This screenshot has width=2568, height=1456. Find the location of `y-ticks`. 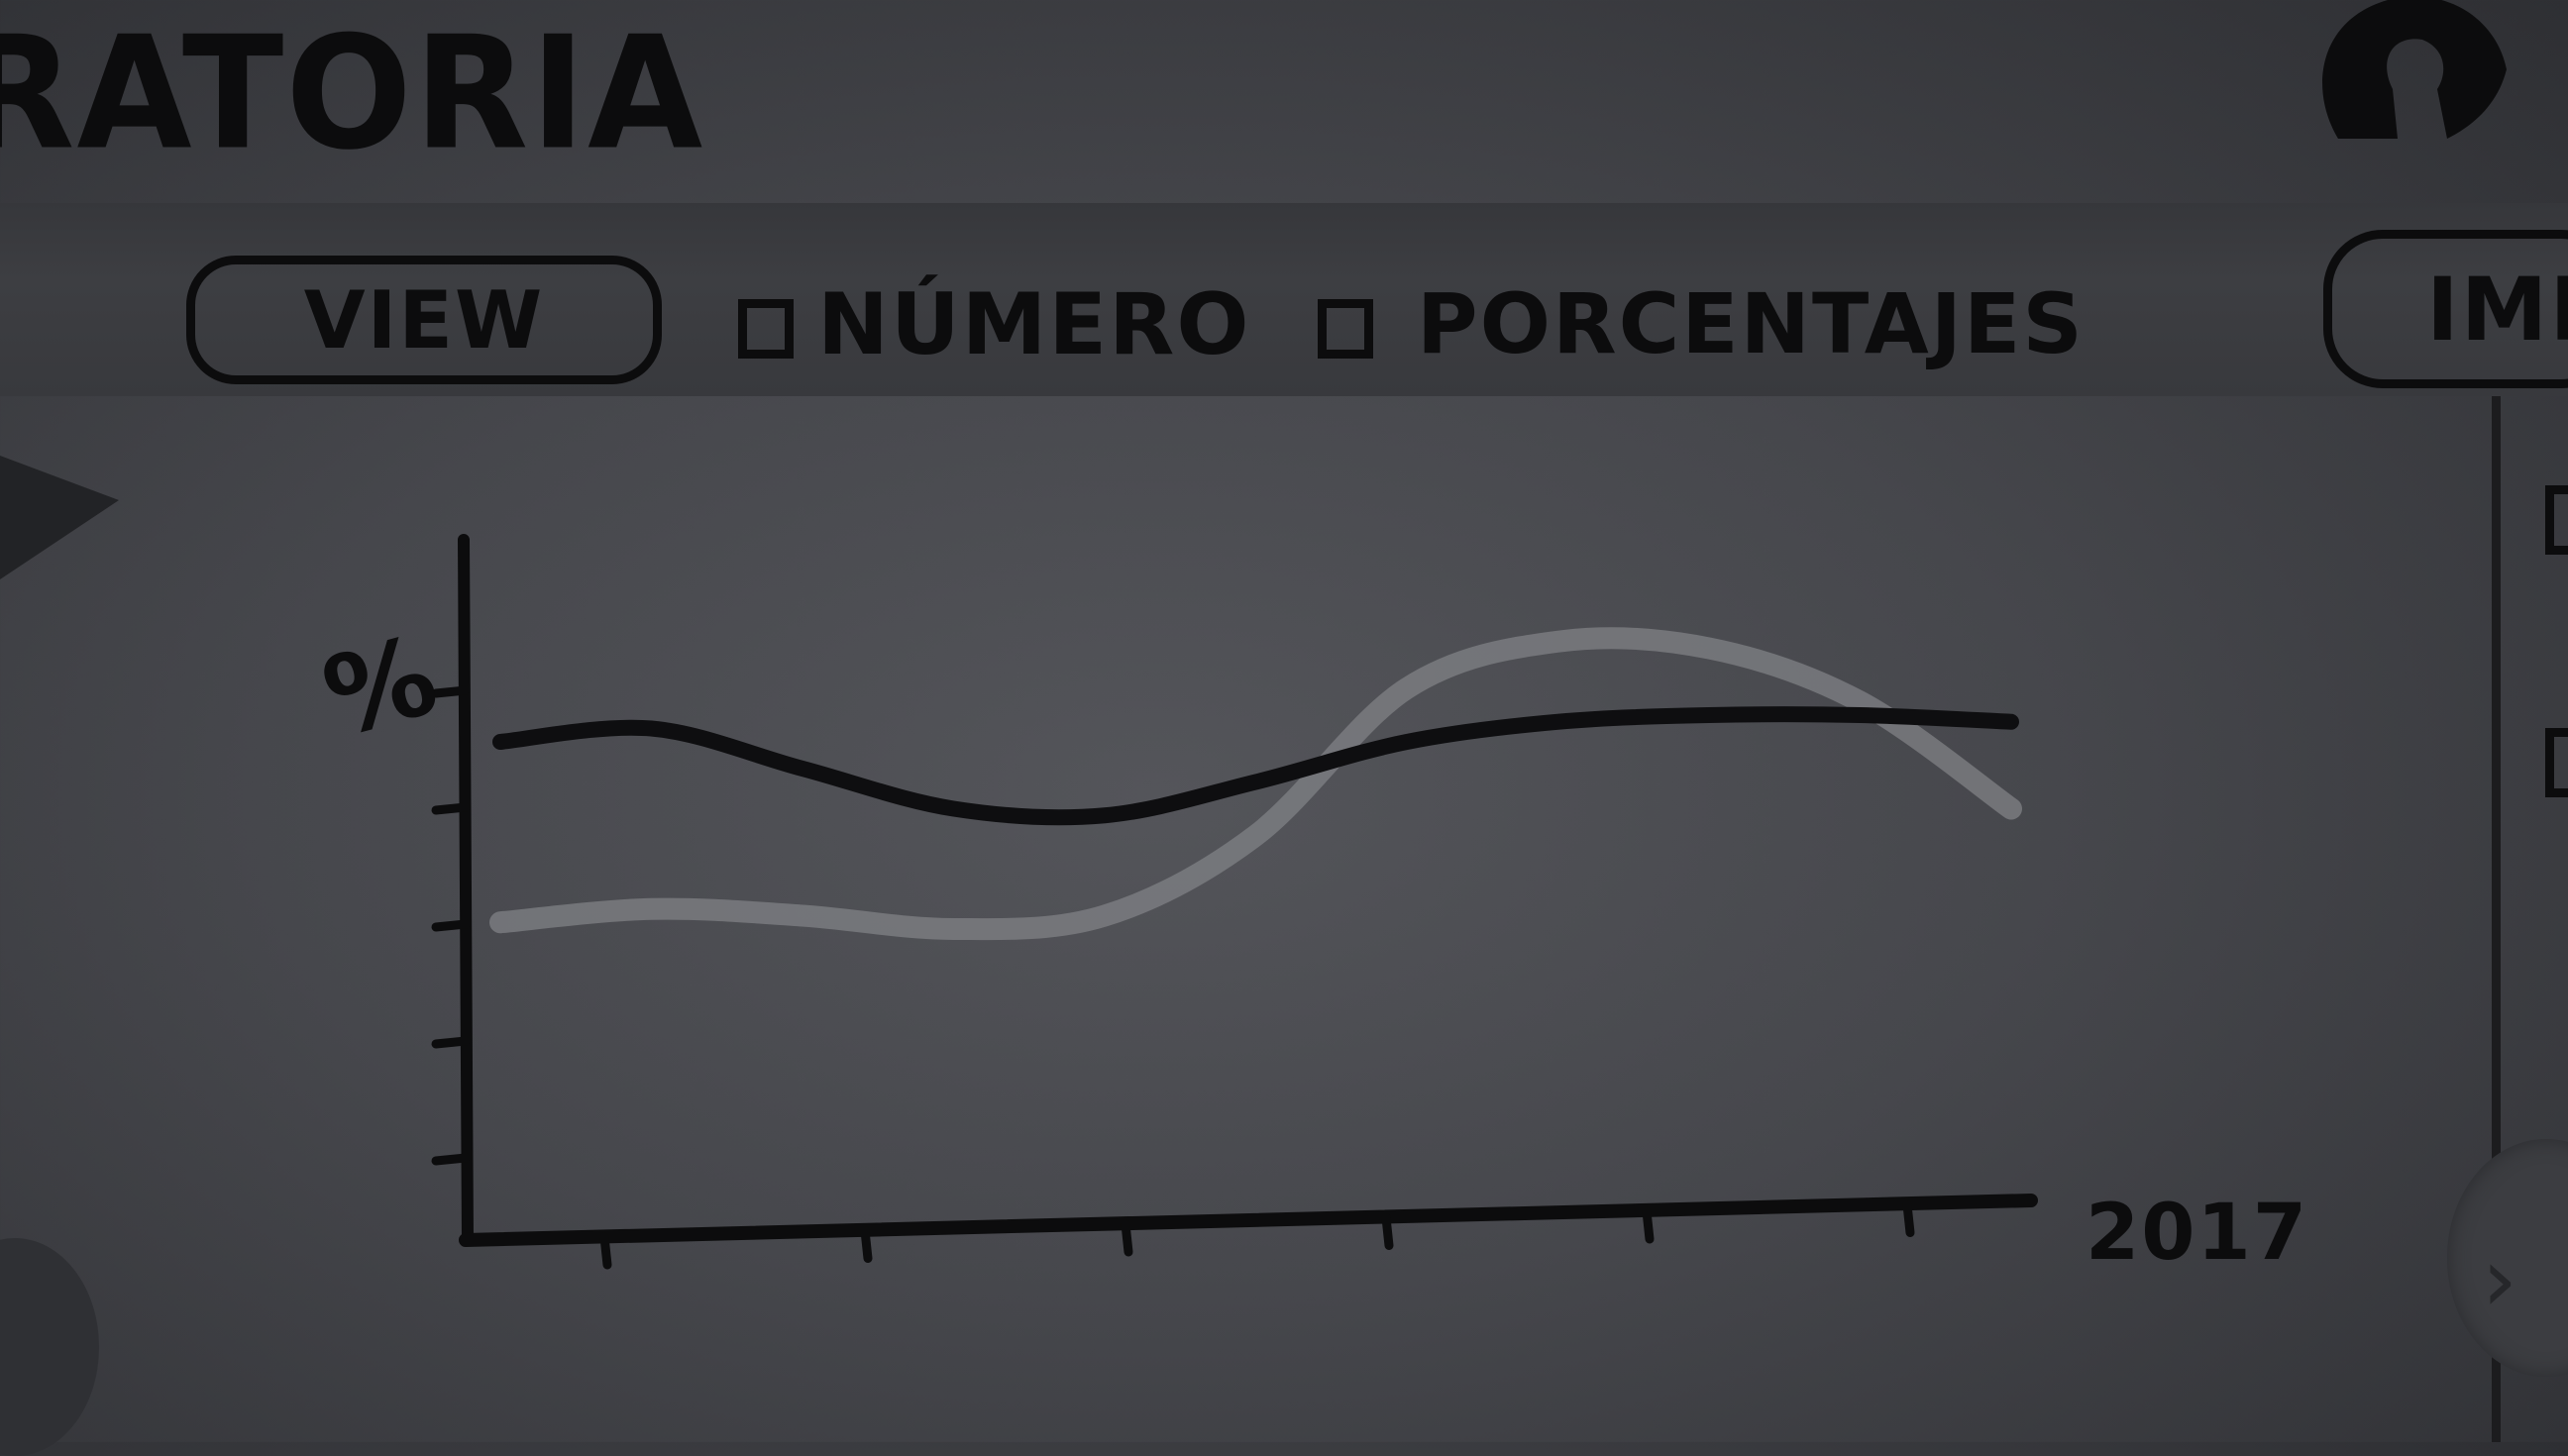

y-ticks is located at coordinates (451, 925).